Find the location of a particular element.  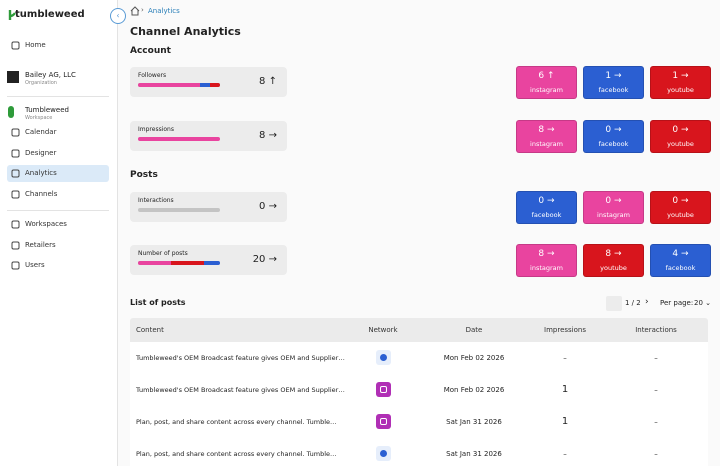

nav-item: Channels is located at coordinates (58, 194).